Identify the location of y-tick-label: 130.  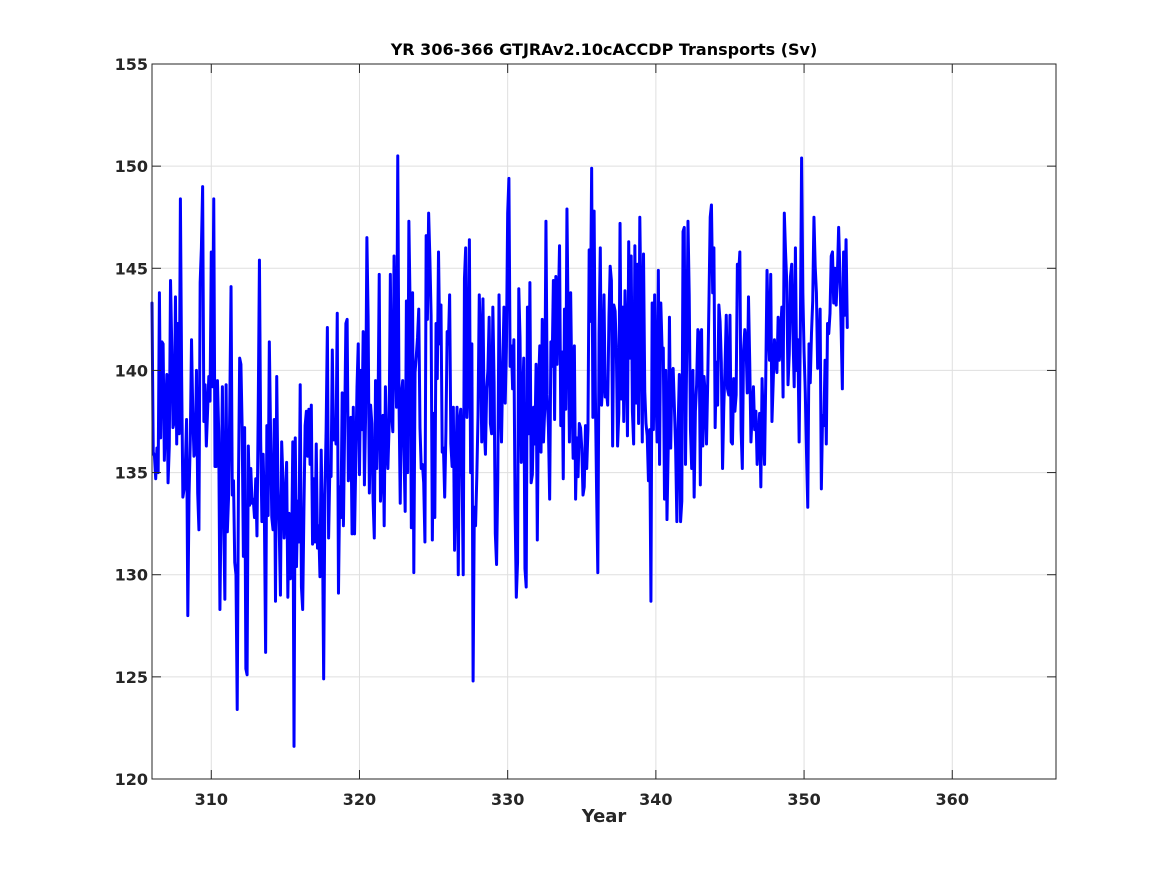
(131, 575).